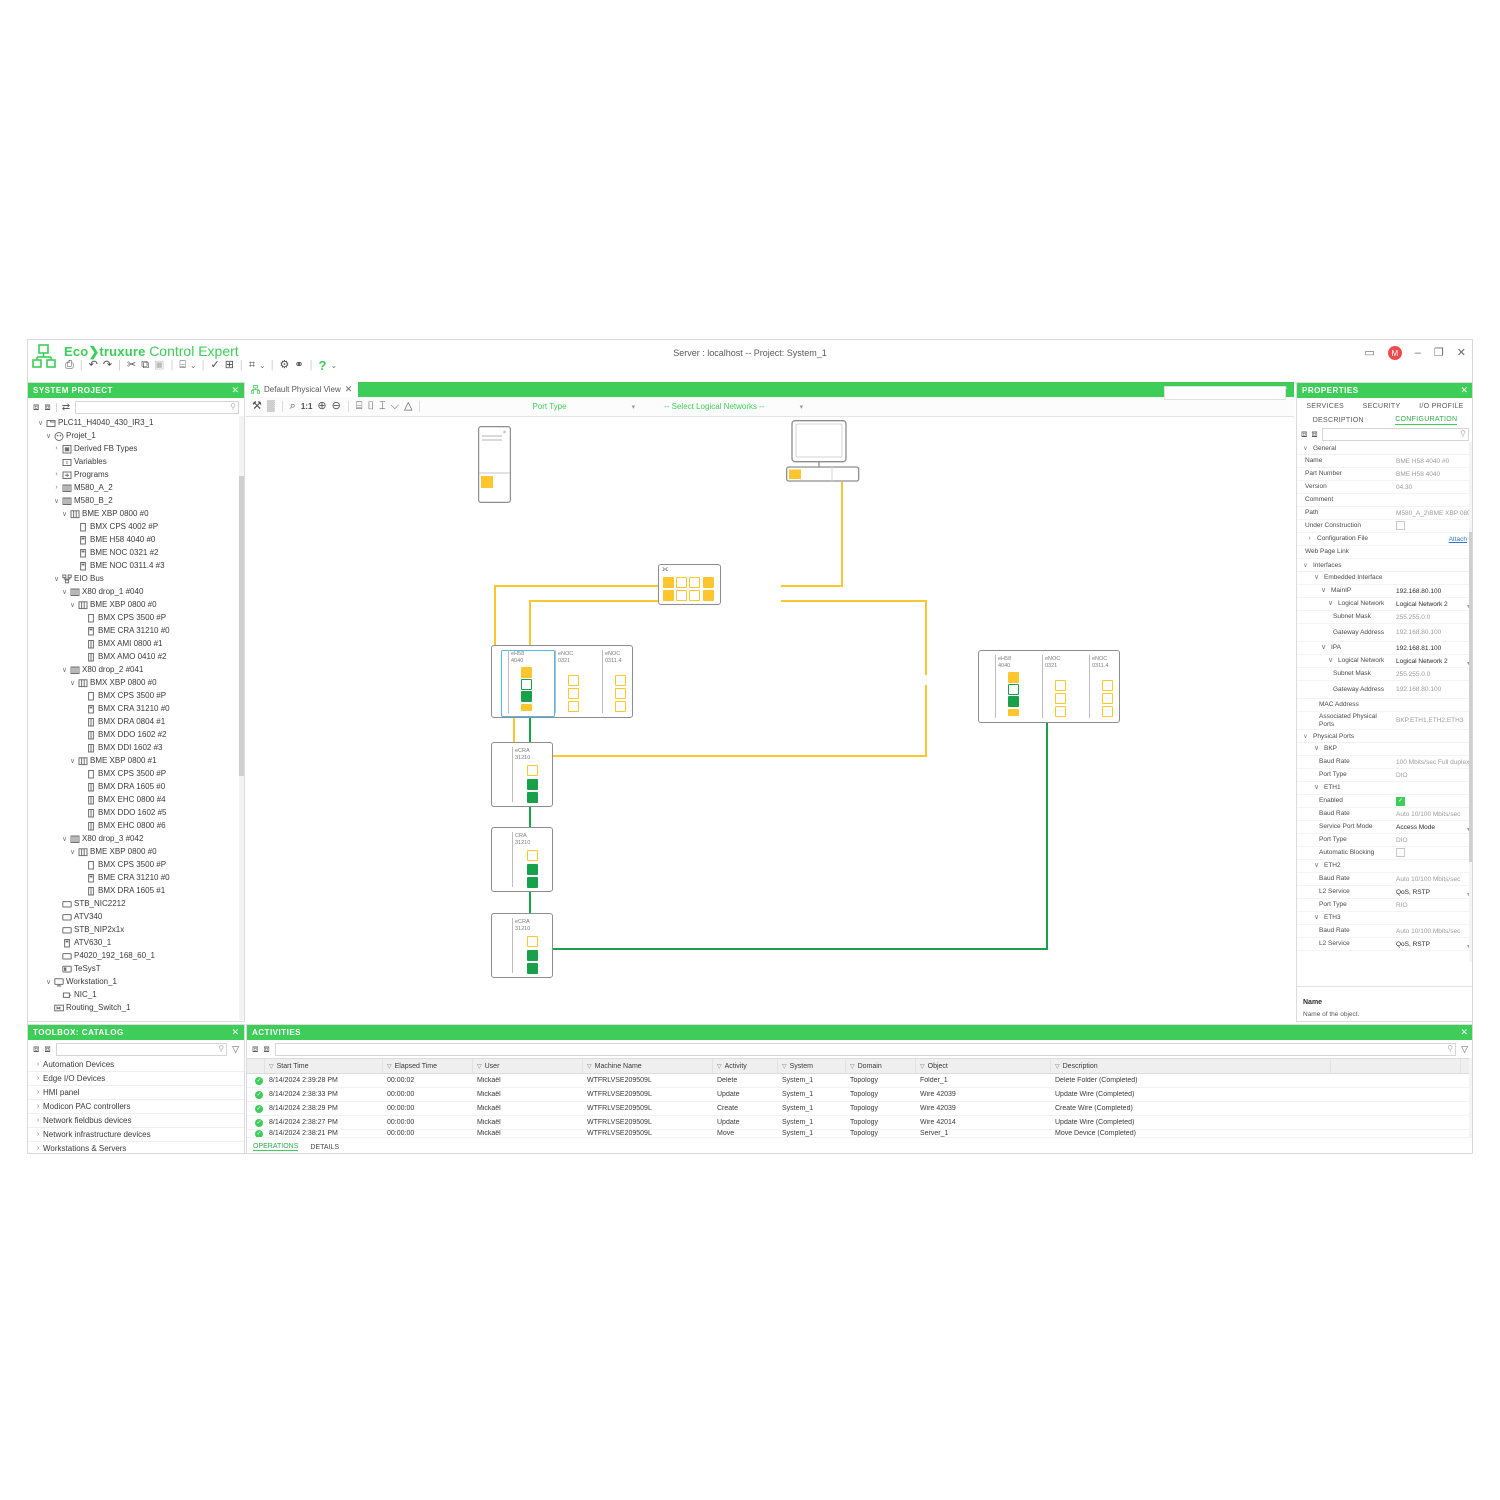 The width and height of the screenshot is (1500, 1500). I want to click on paste-icon: ▣, so click(159, 364).